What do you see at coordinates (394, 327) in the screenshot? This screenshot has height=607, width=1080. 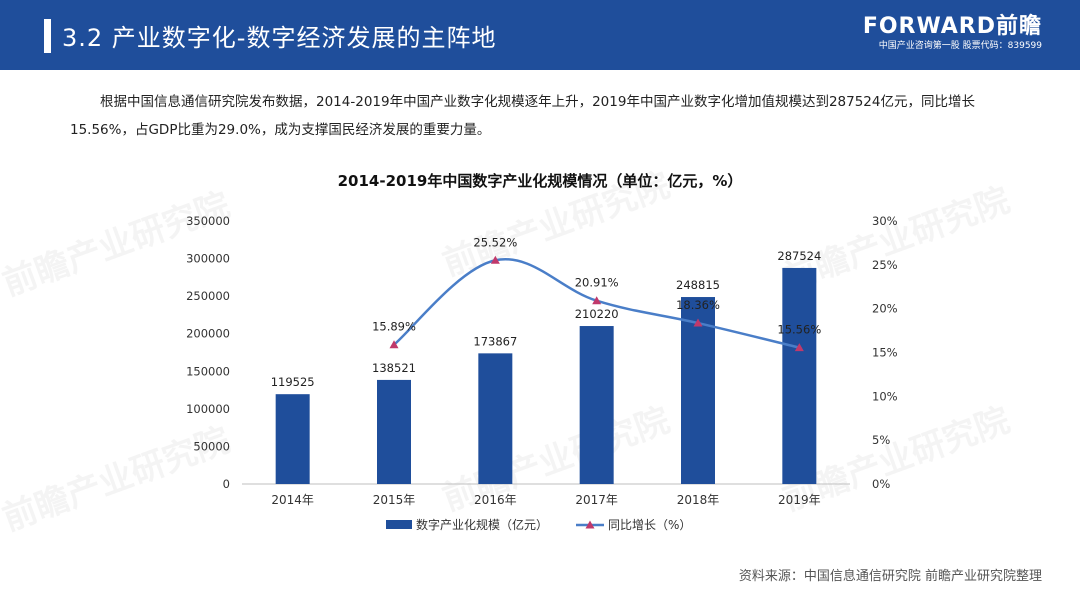 I see `line-data-label: 15.89%` at bounding box center [394, 327].